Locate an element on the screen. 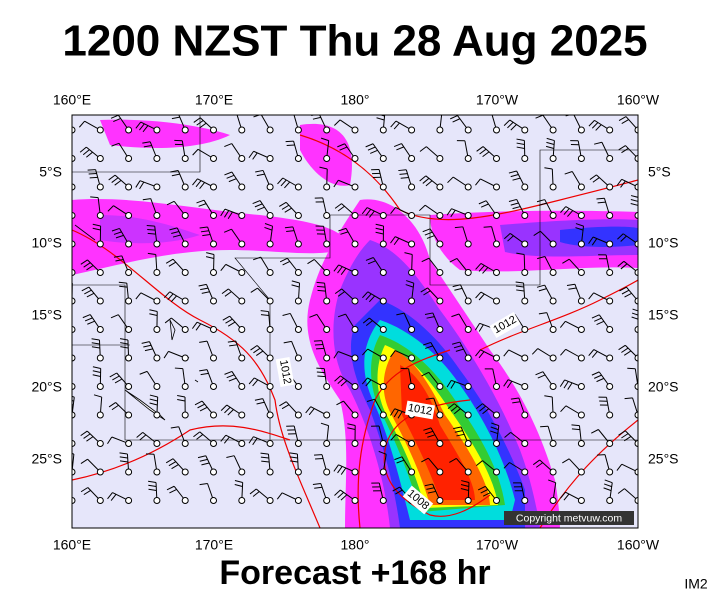  copyright: Copyright metvuw.com is located at coordinates (569, 518).